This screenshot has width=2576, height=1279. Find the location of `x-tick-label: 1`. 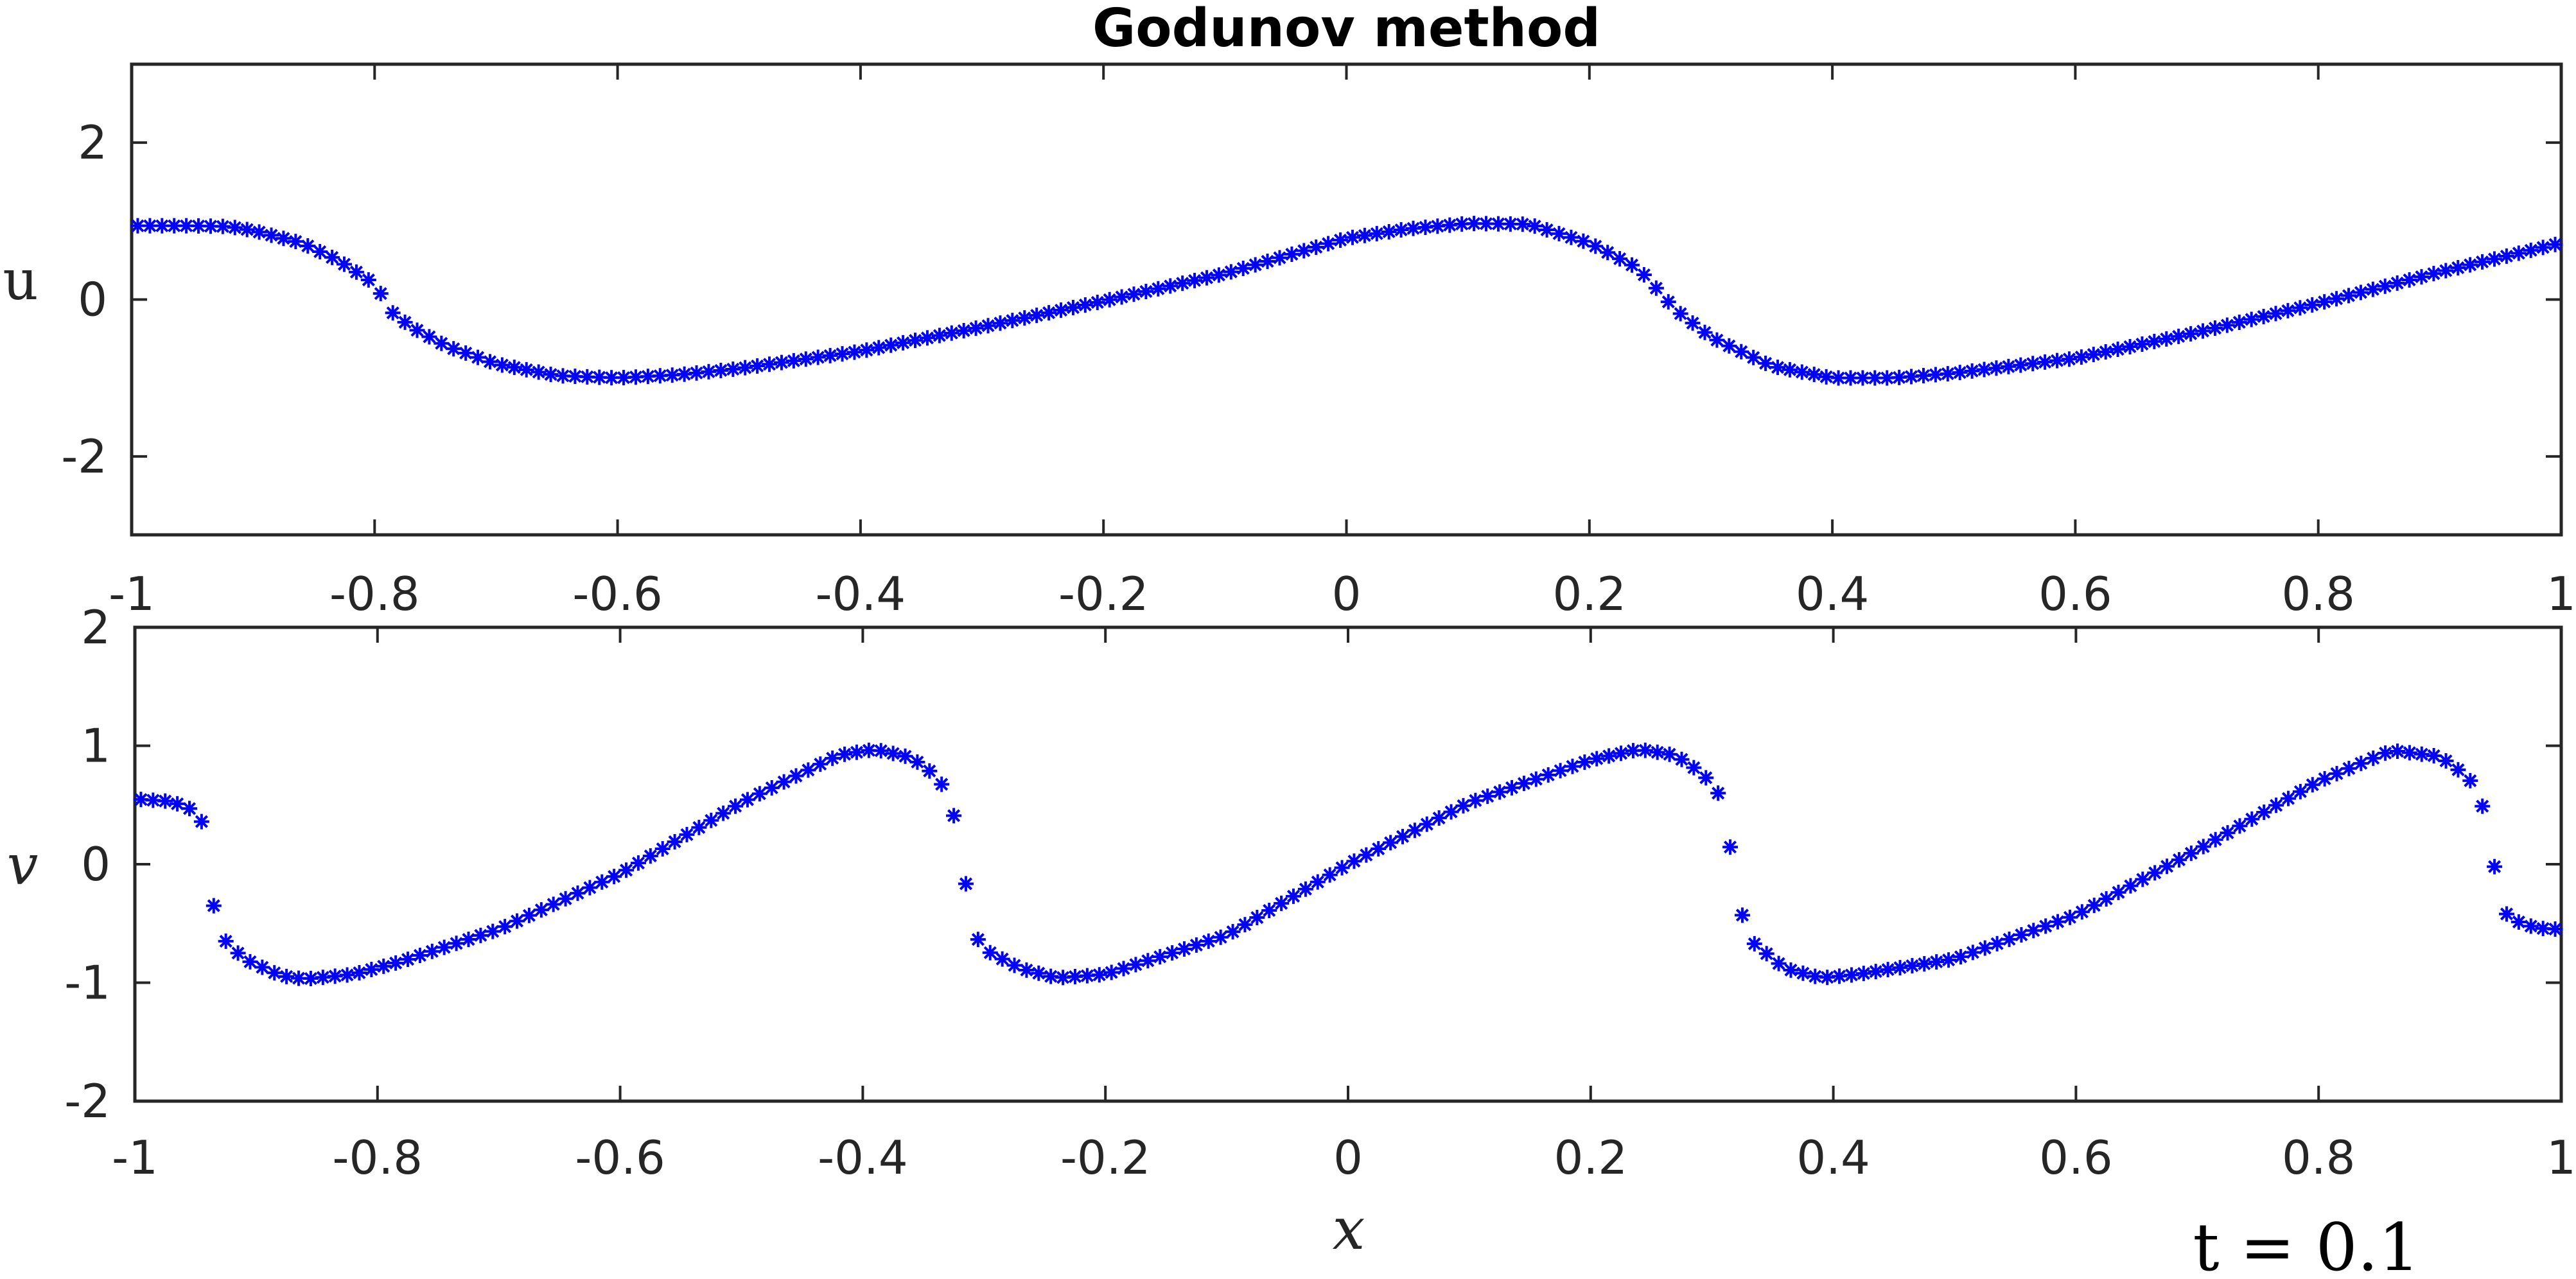

x-tick-label: 1 is located at coordinates (2561, 1158).